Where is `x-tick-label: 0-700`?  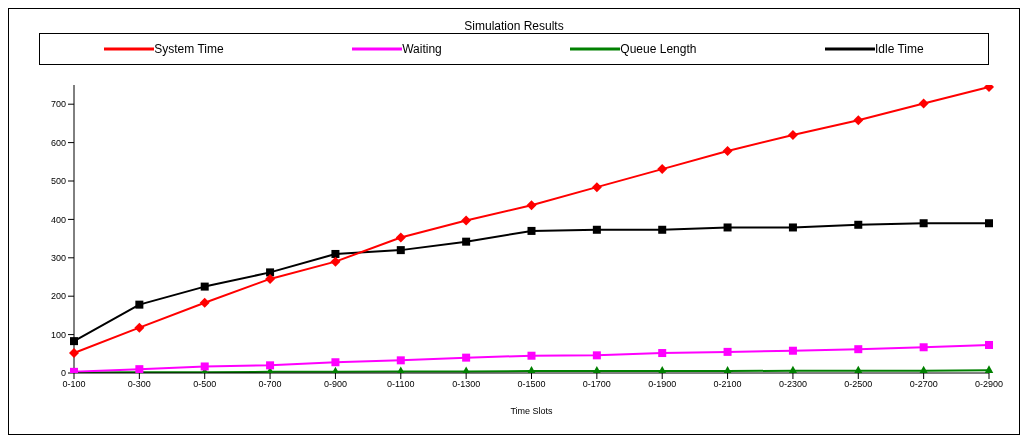
x-tick-label: 0-700 is located at coordinates (270, 384).